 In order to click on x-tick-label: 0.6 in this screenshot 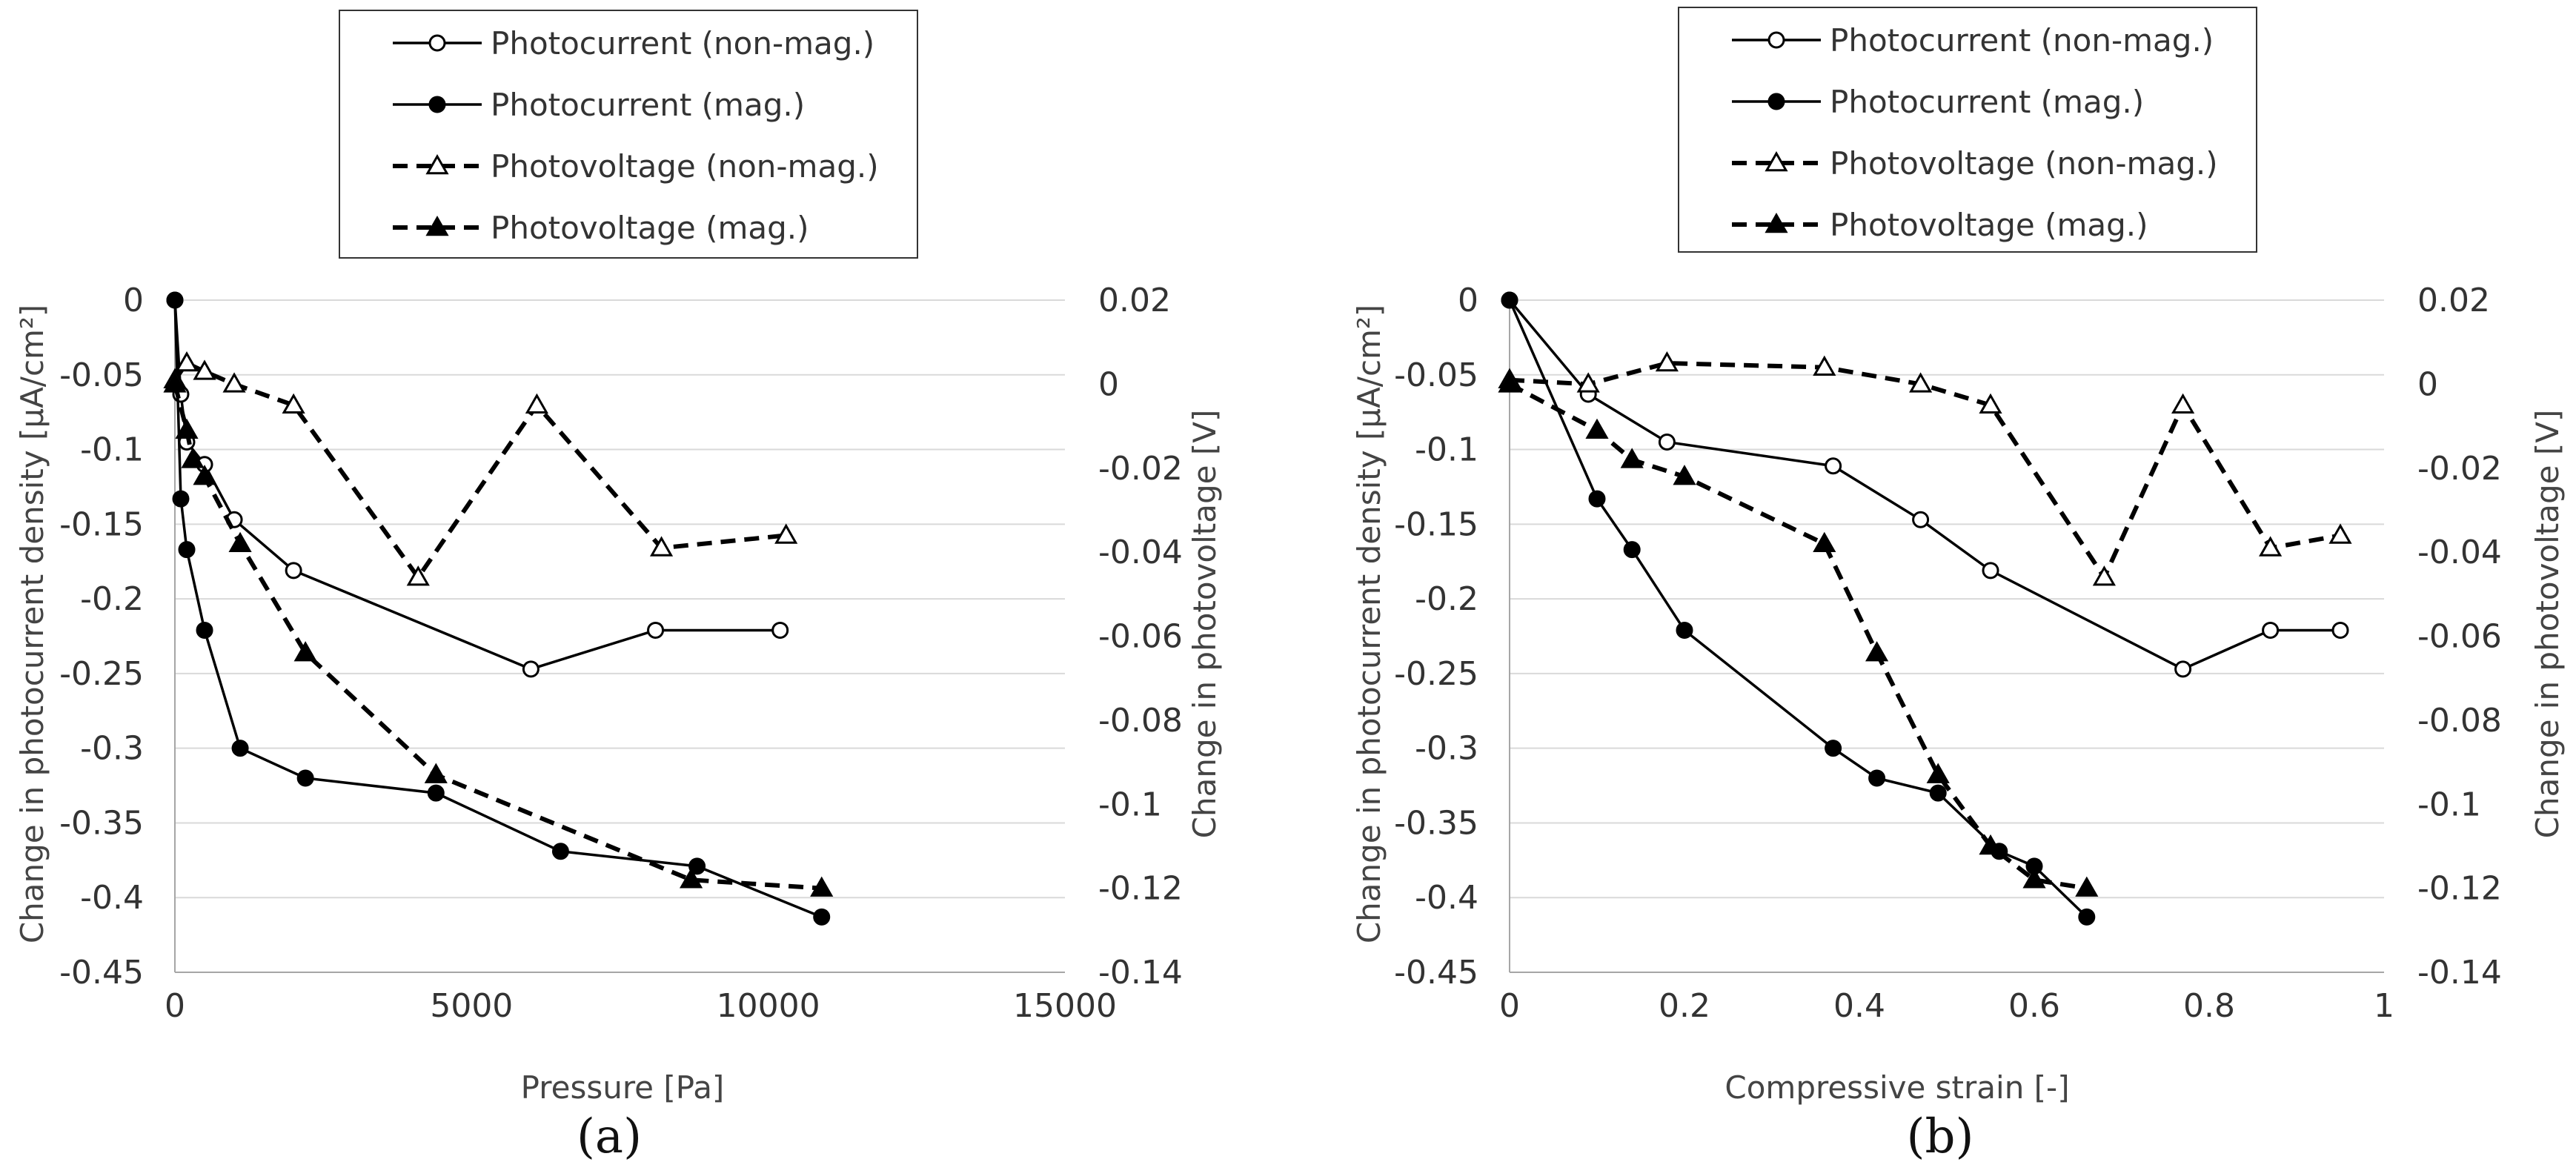, I will do `click(2034, 1006)`.